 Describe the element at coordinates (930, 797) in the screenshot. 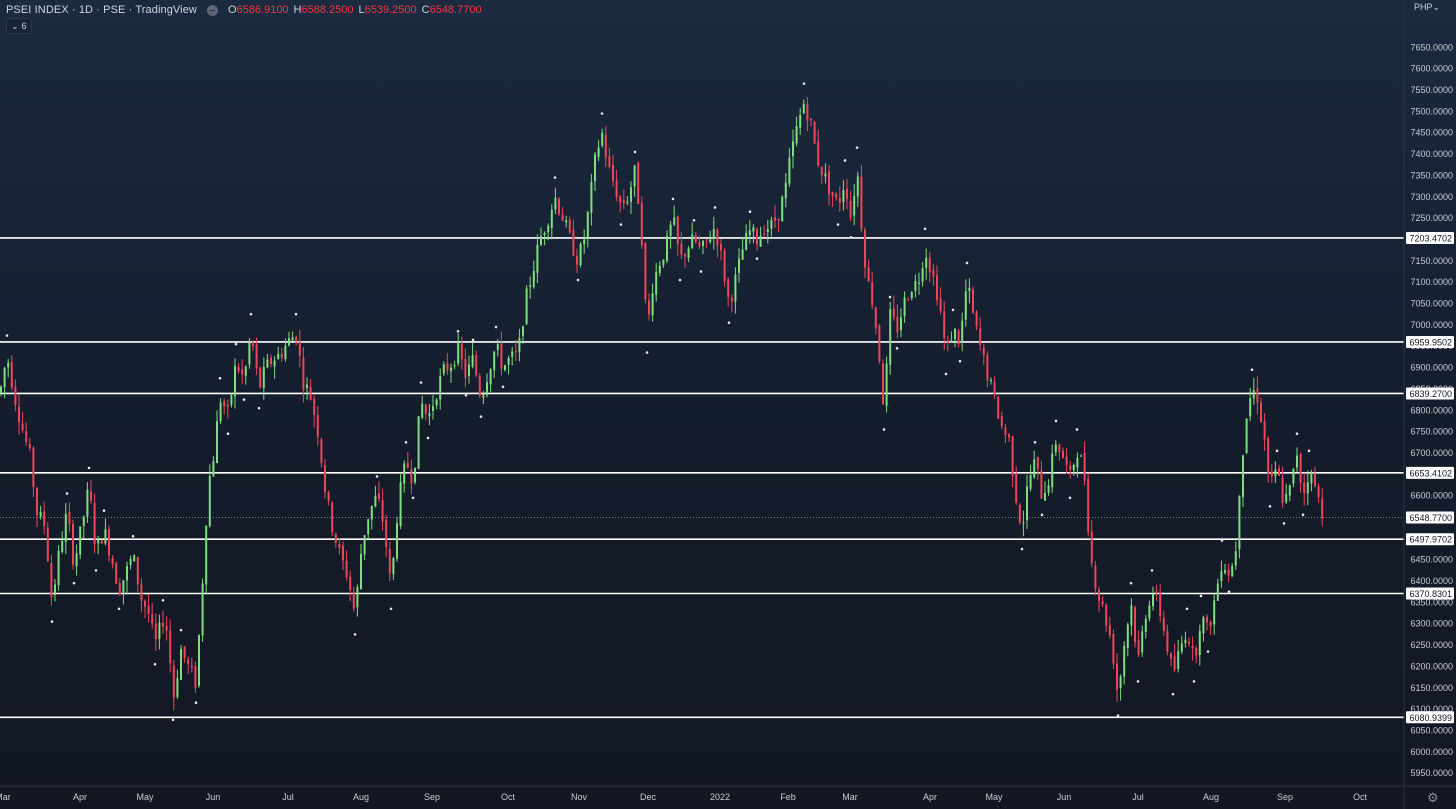

I see `x-tick-label: Apr` at that location.